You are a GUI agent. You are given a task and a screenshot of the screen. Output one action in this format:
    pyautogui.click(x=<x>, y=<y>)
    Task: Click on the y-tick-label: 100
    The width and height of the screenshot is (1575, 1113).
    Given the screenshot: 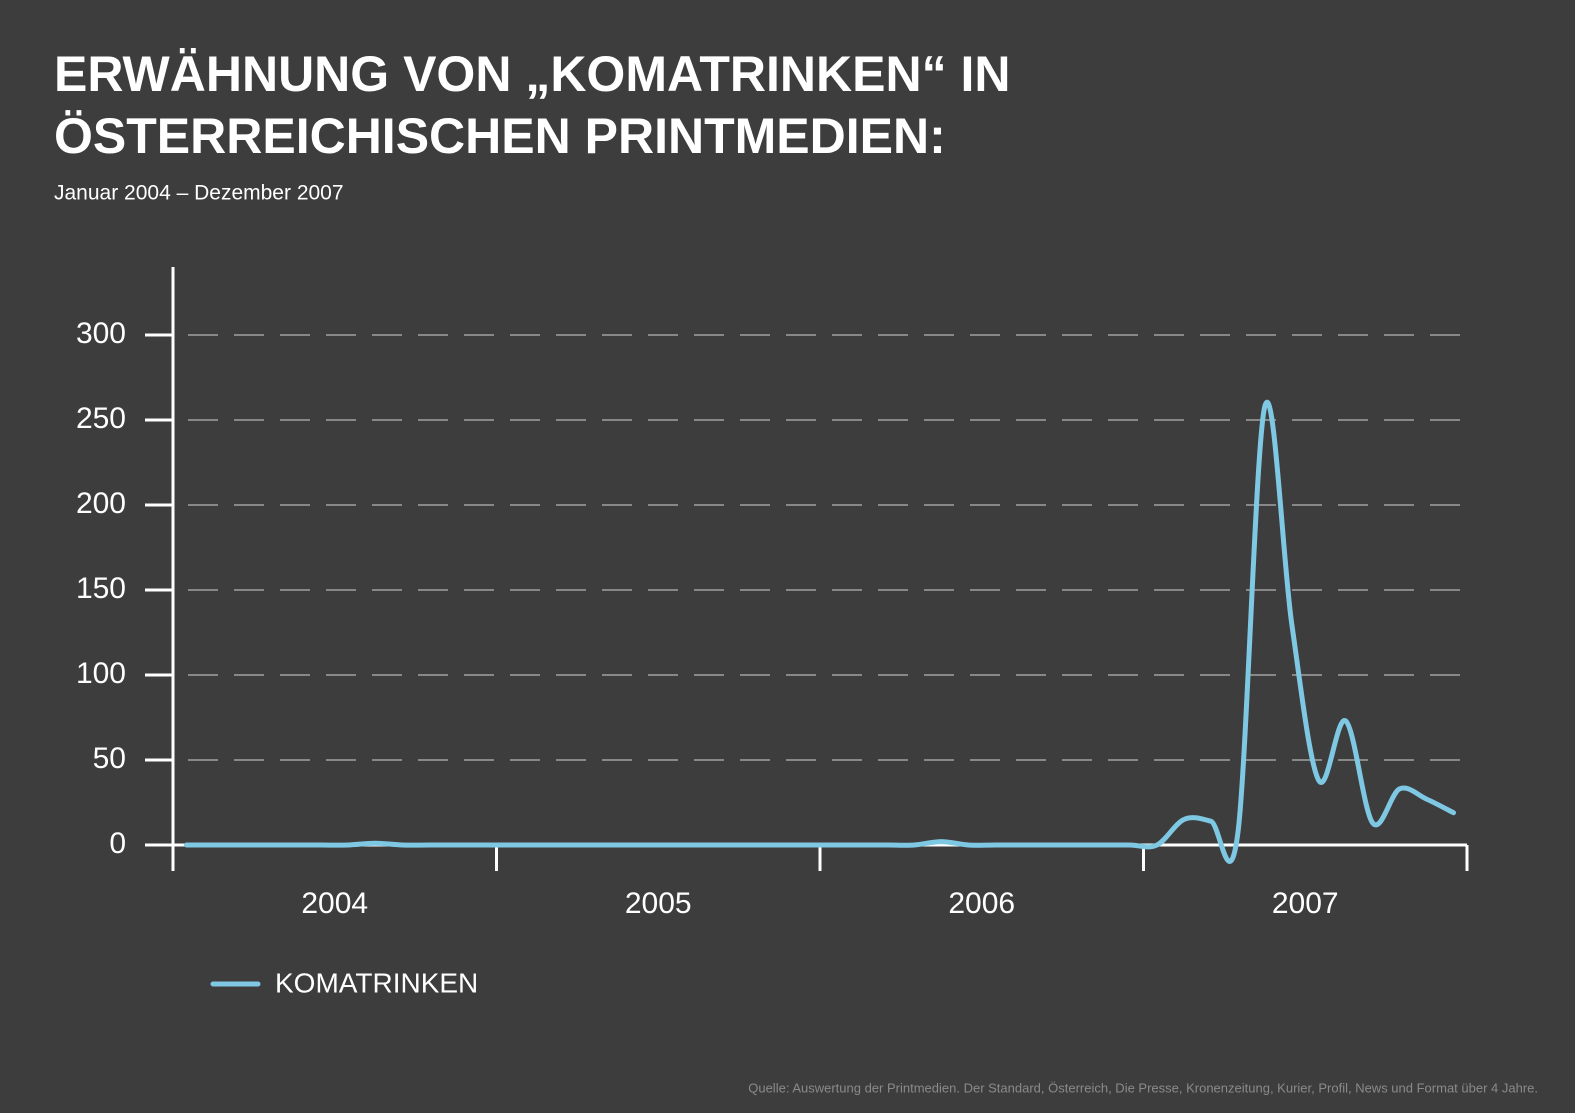 What is the action you would take?
    pyautogui.click(x=101, y=673)
    